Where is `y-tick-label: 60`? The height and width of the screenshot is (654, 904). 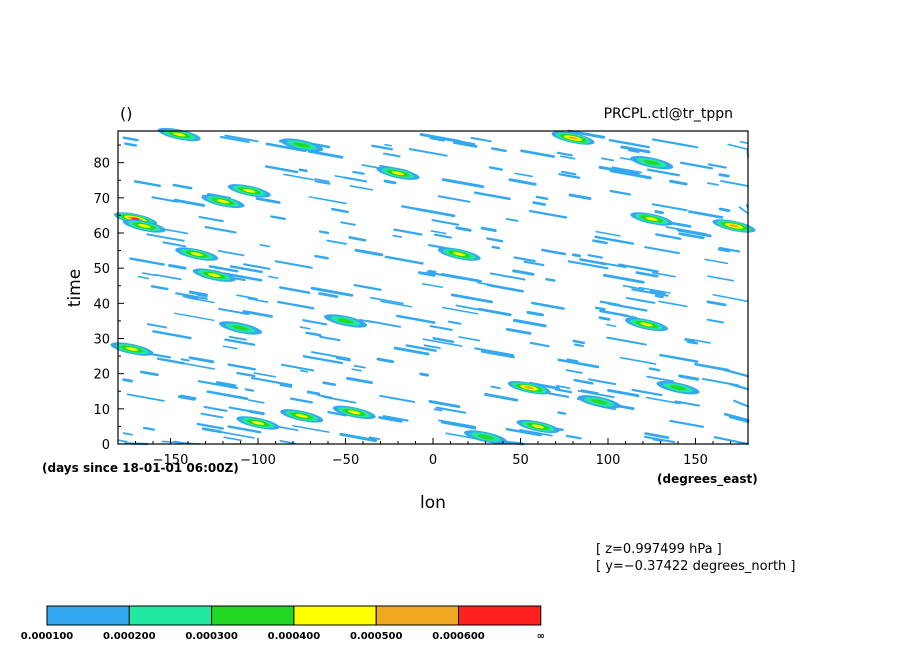 y-tick-label: 60 is located at coordinates (101, 234).